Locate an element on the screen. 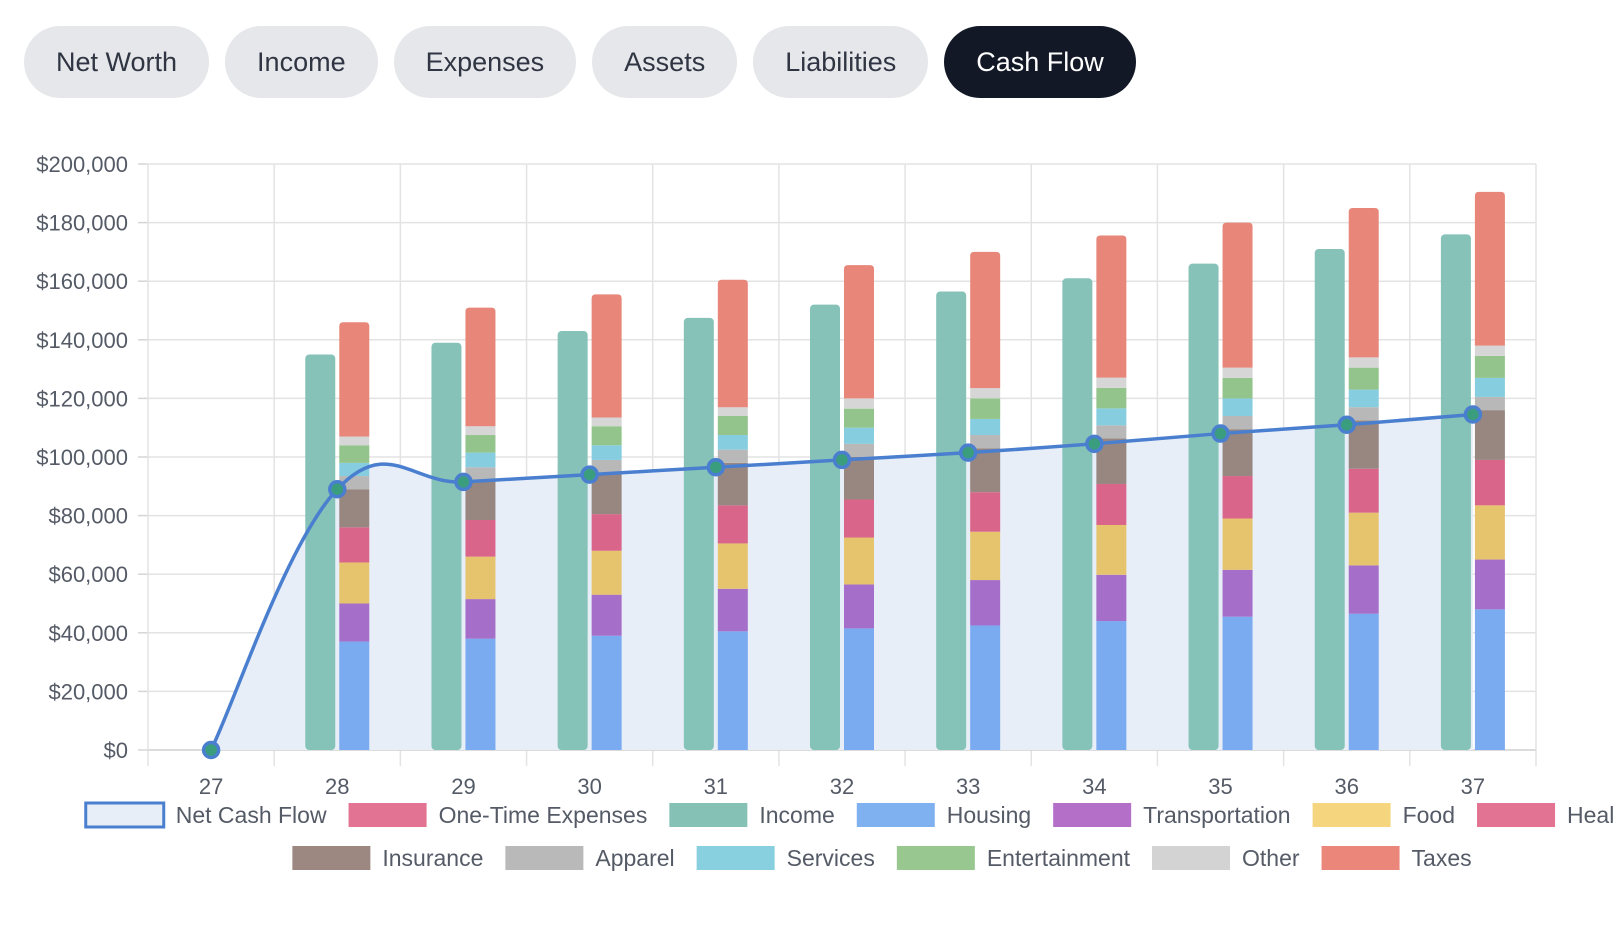 This screenshot has width=1614, height=934. x-tick-label: 29 is located at coordinates (463, 786).